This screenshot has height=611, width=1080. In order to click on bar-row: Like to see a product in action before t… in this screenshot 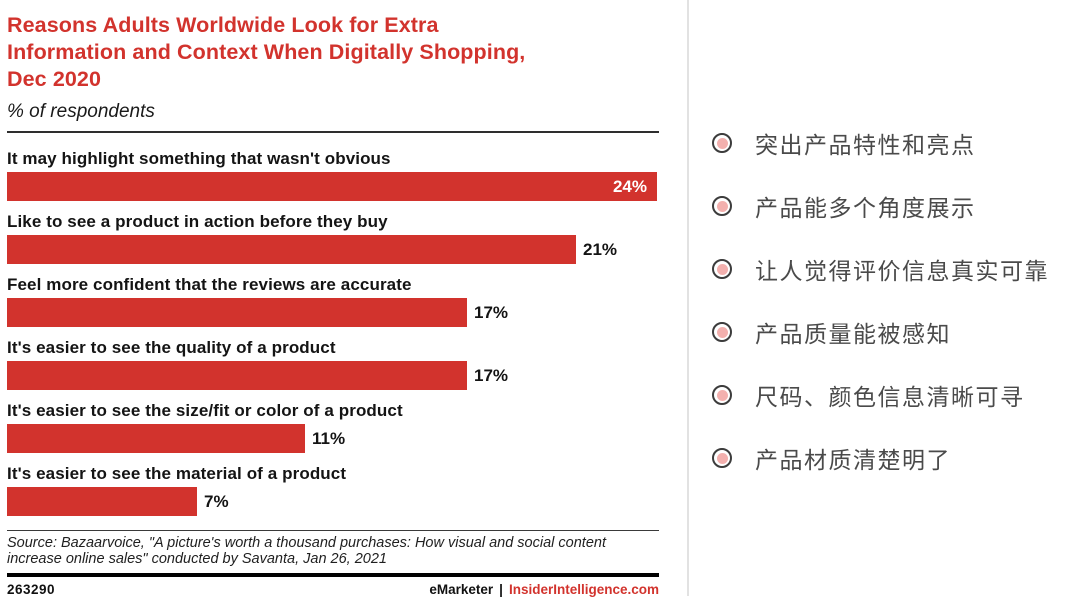, I will do `click(333, 238)`.